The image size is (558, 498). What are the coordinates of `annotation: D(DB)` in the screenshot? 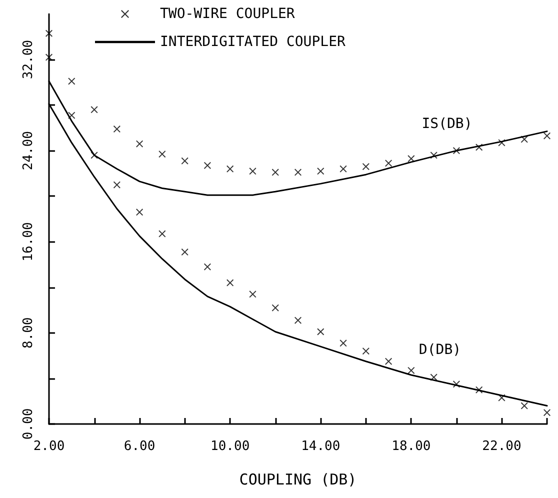 It's located at (440, 350).